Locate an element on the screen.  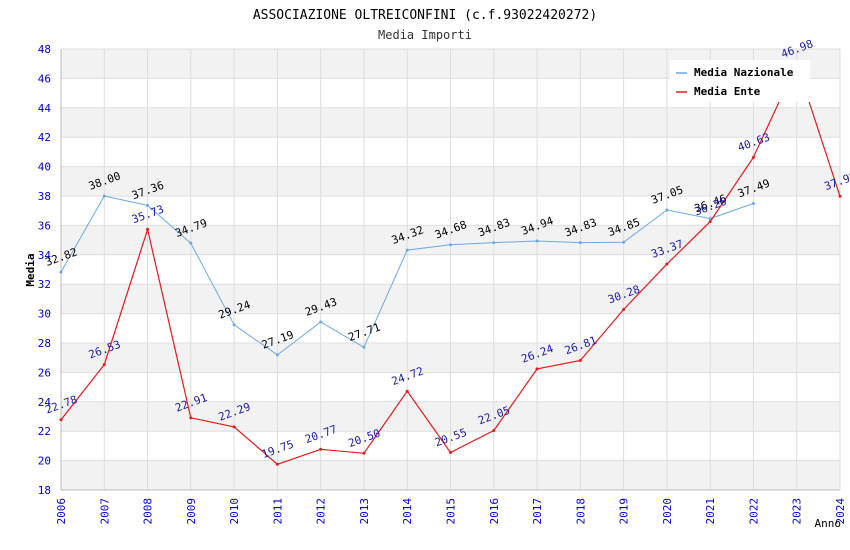
y-axis-label: Media is located at coordinates (30, 269).